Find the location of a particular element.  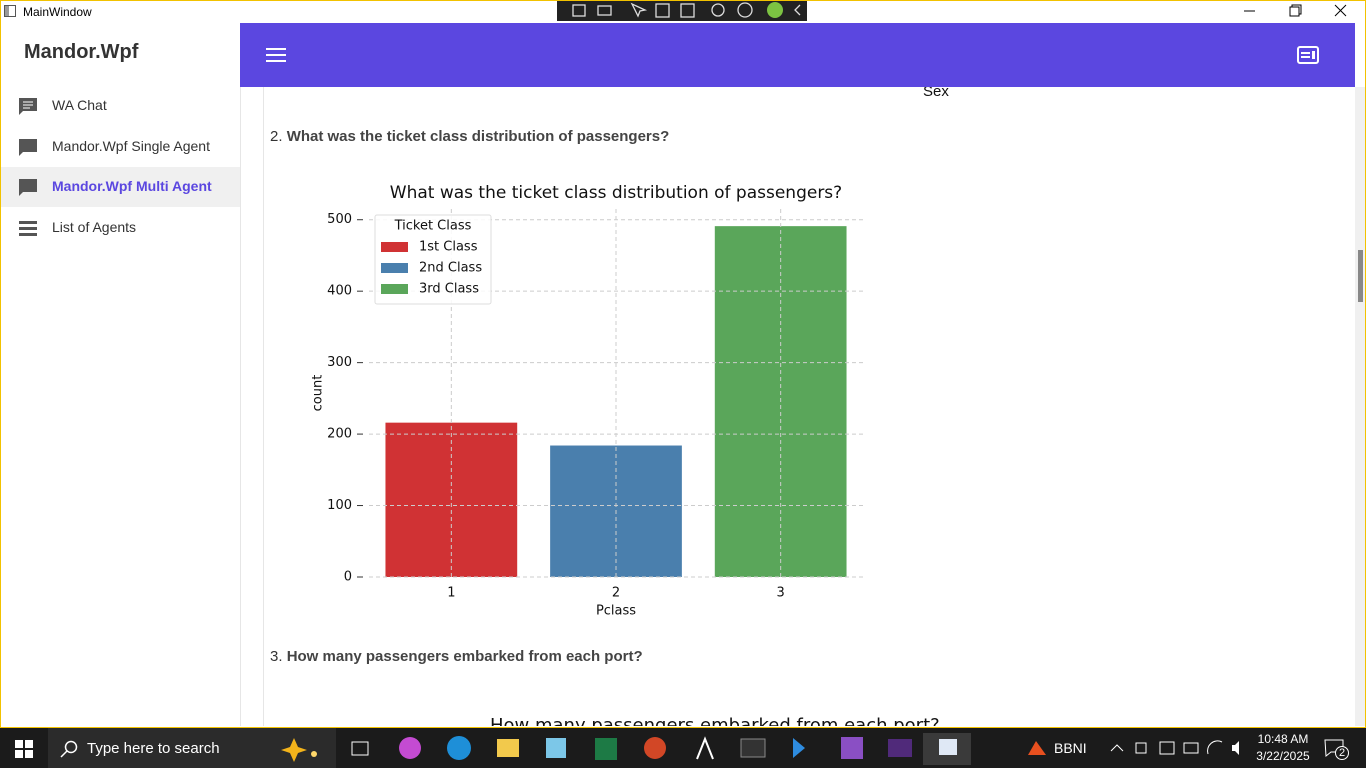

x-tick-label: 1 is located at coordinates (451, 593).